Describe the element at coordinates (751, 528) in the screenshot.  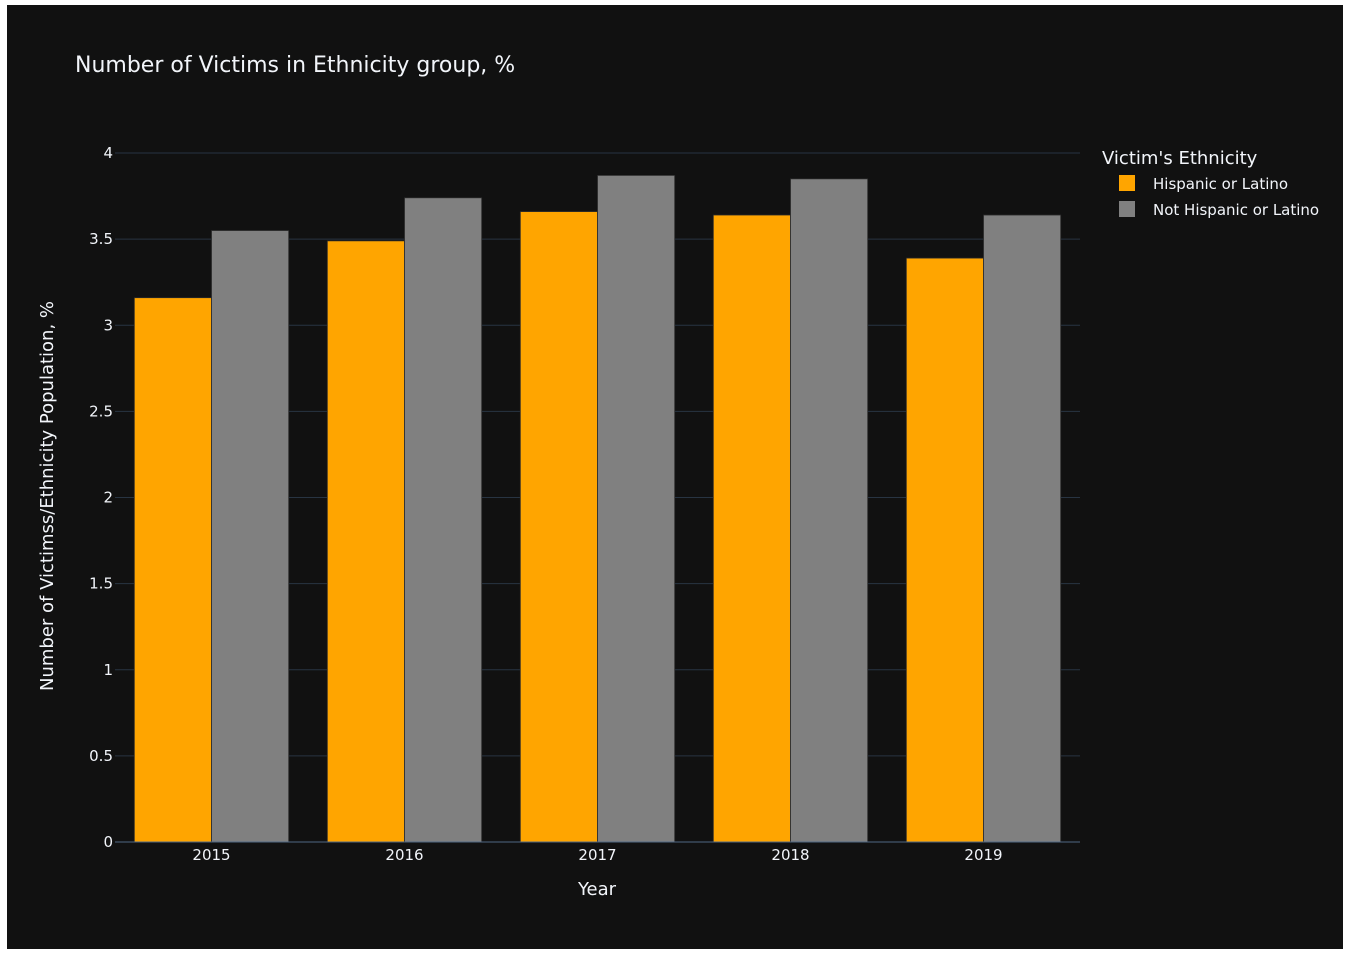
I see `bar-hispanic-or-latino-2018` at that location.